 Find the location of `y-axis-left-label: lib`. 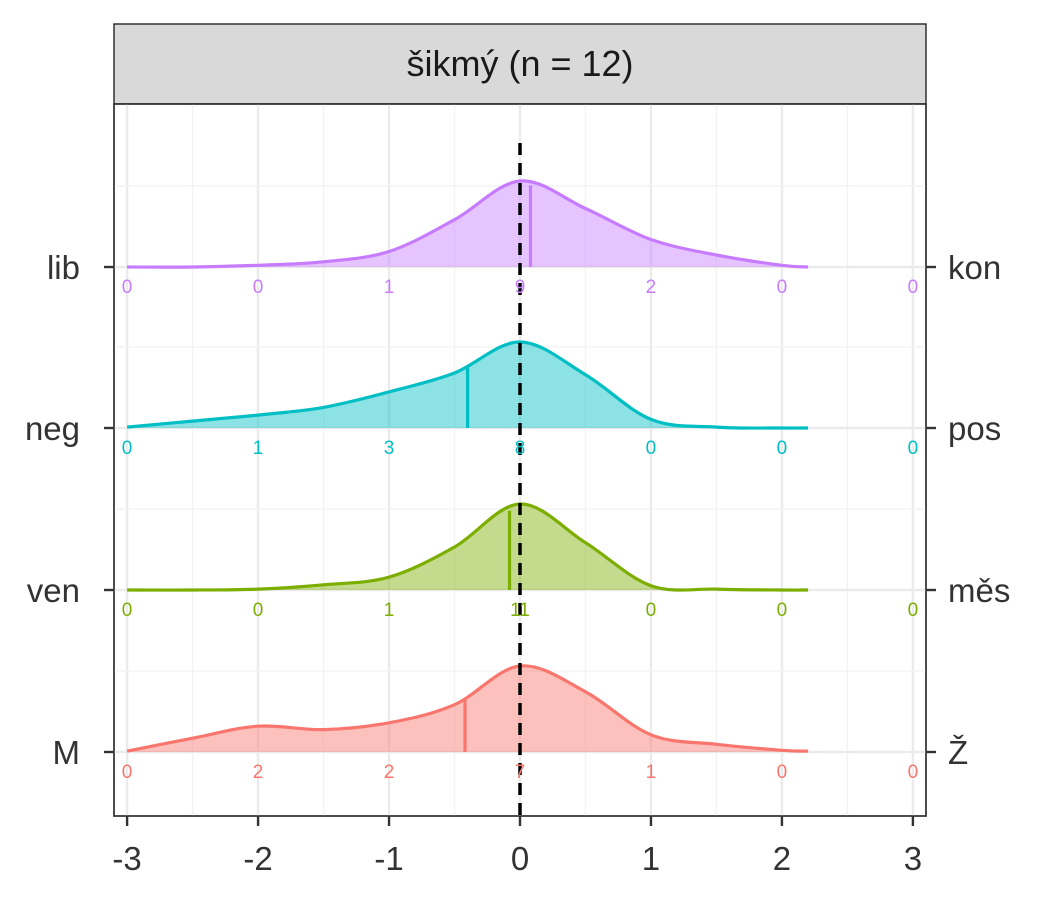

y-axis-left-label: lib is located at coordinates (63, 267).